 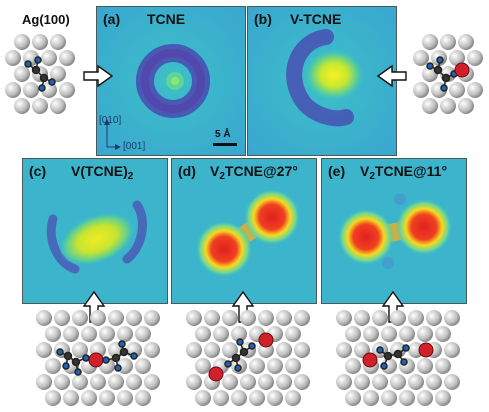 What do you see at coordinates (223, 134) in the screenshot?
I see `scale-bar-label: 5 Å` at bounding box center [223, 134].